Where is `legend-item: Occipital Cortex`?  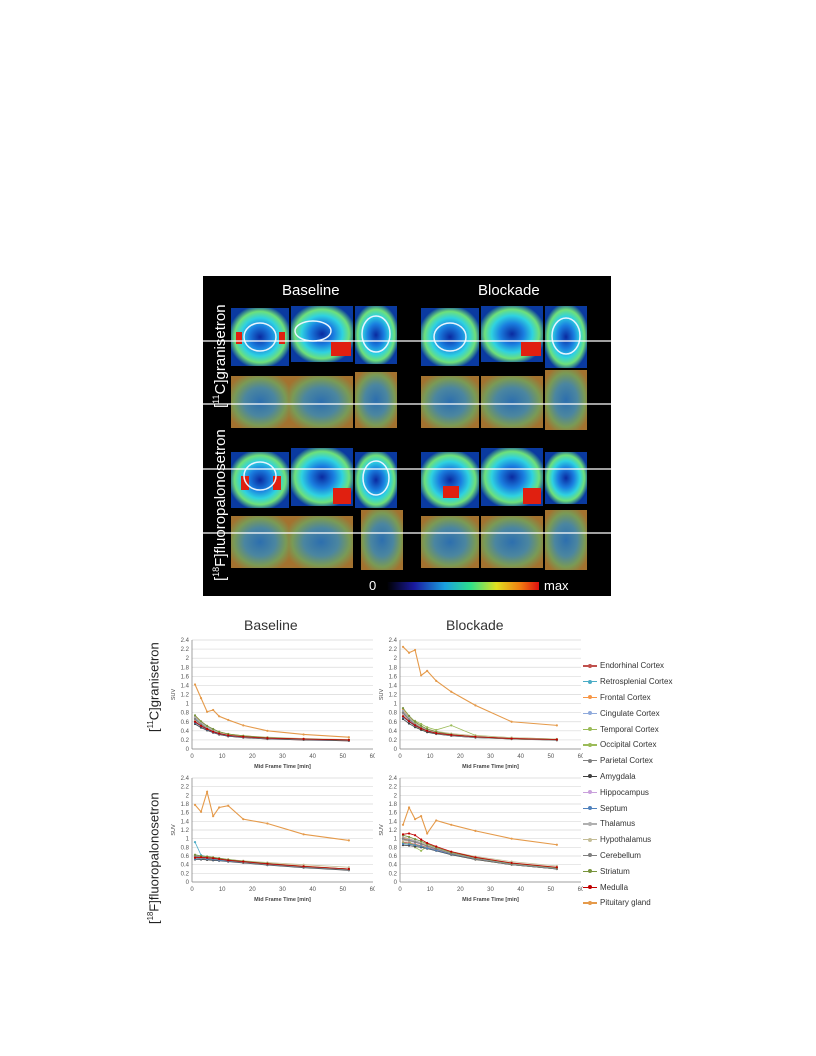 legend-item: Occipital Cortex is located at coordinates (648, 745).